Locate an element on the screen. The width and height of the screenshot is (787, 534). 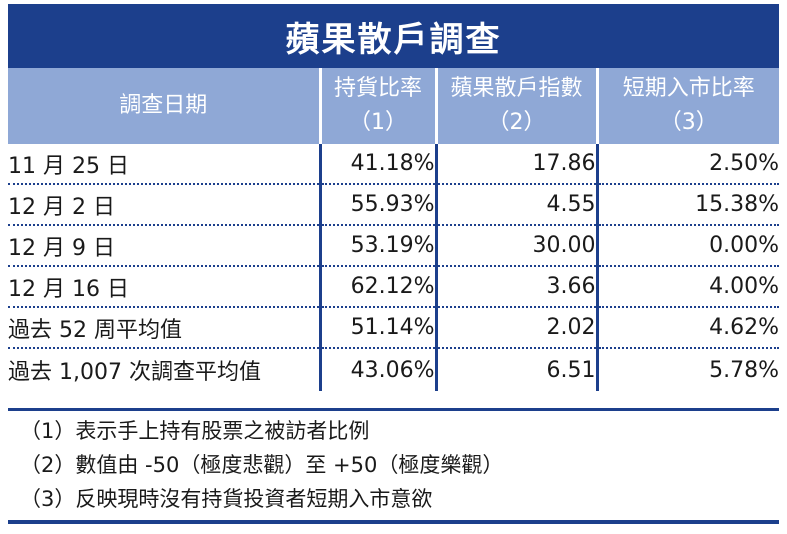
footnote-3: （3）反映現時沒有持貨投資者短期入市意欲 is located at coordinates (226, 499).